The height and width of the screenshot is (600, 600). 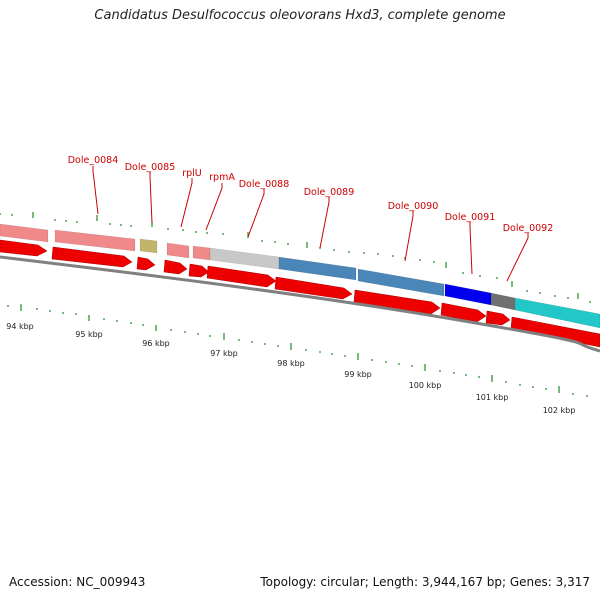 What do you see at coordinates (492, 397) in the screenshot?
I see `kbp-label: 101 kbp` at bounding box center [492, 397].